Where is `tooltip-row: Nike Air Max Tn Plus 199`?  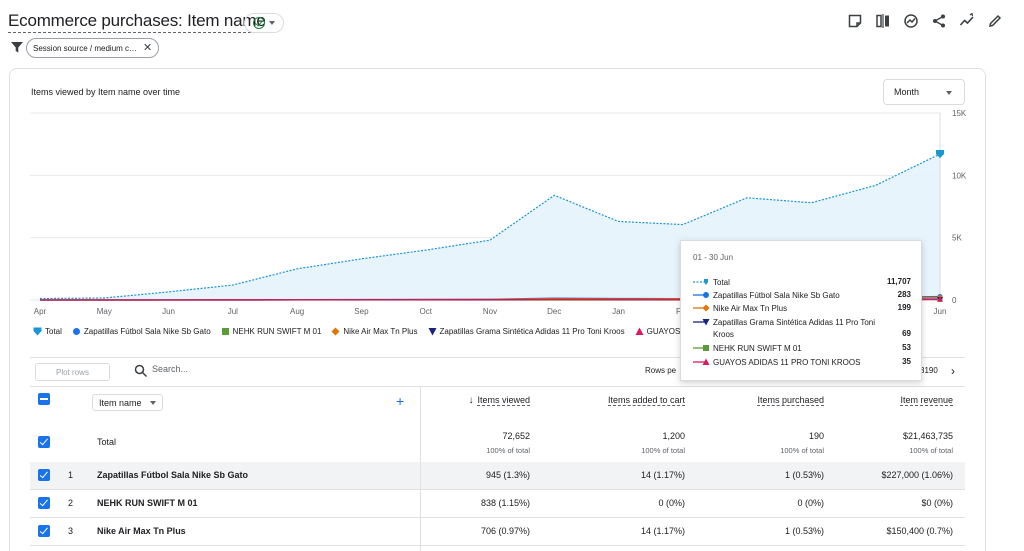 tooltip-row: Nike Air Max Tn Plus 199 is located at coordinates (802, 309).